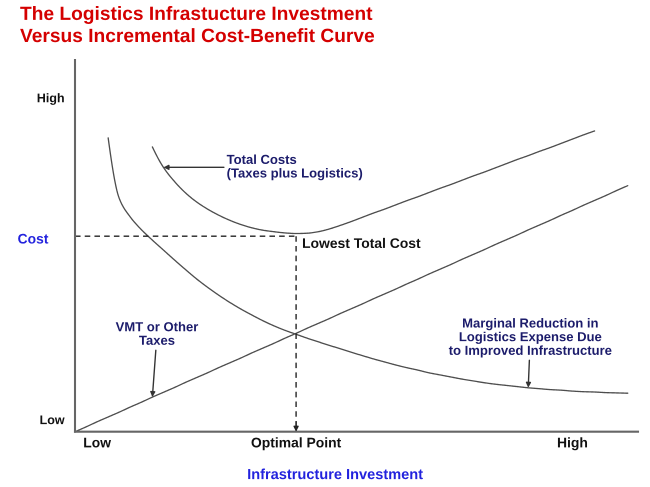  I want to click on y-axis-title: Cost, so click(33, 239).